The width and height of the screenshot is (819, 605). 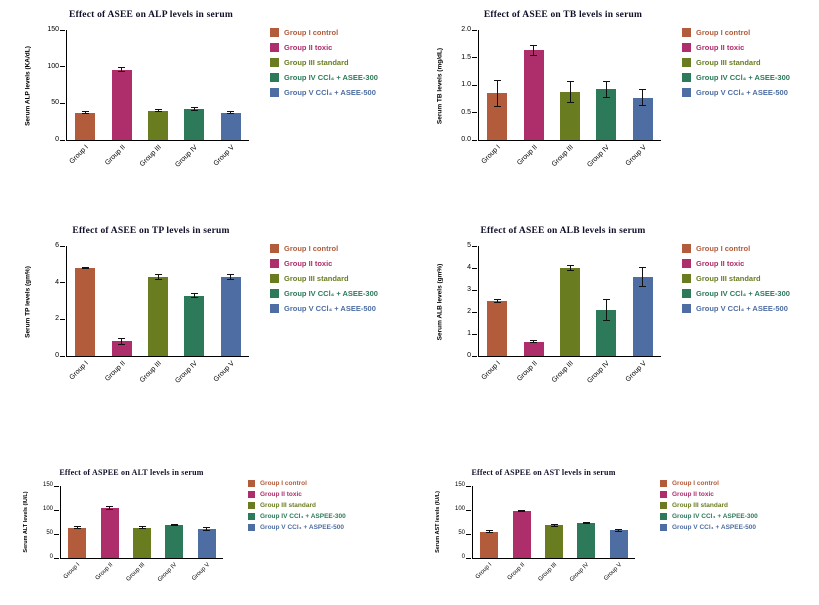 I want to click on legend-item: Group IV CCl₄ + ASEE-300, so click(x=324, y=293).